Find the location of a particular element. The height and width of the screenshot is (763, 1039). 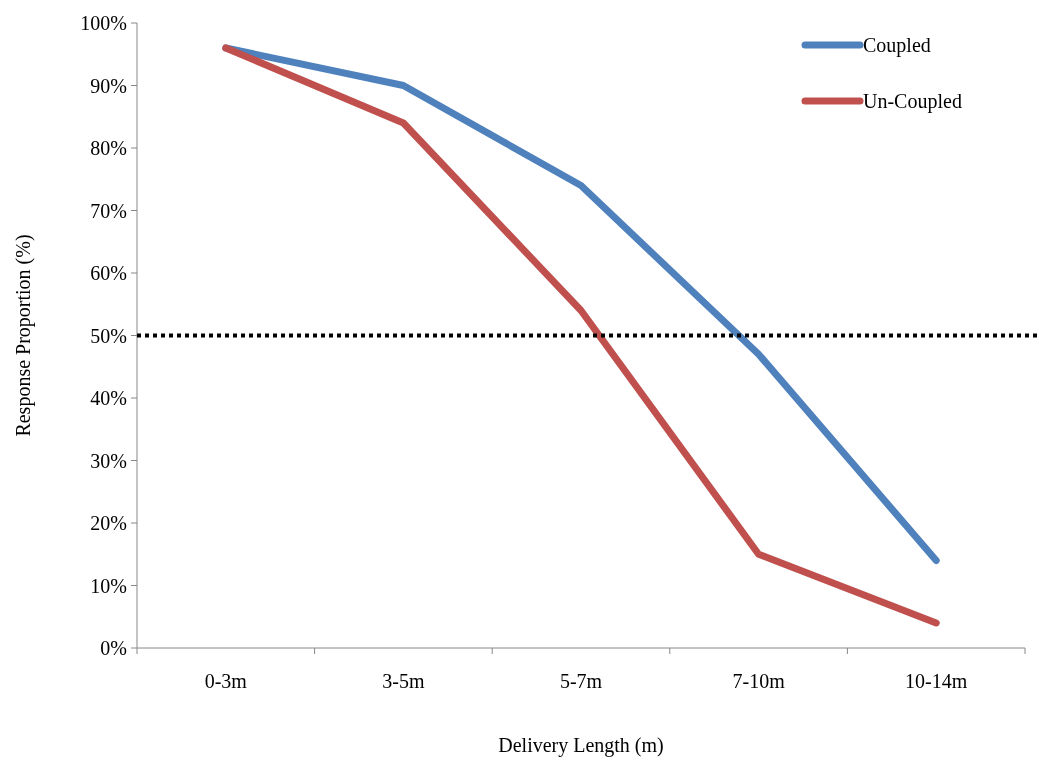

x-tick-label: 10-14m is located at coordinates (936, 681).